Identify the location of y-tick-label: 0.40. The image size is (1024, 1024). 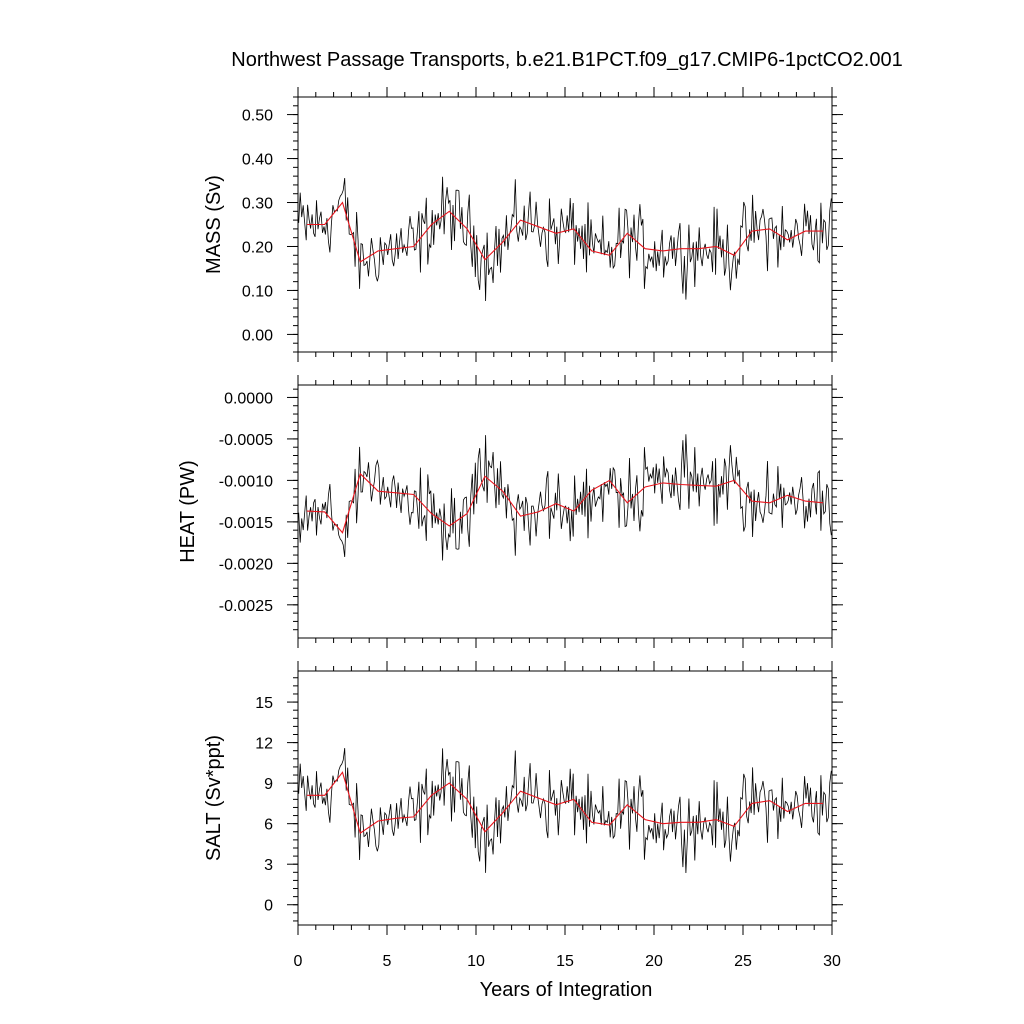
(257, 160).